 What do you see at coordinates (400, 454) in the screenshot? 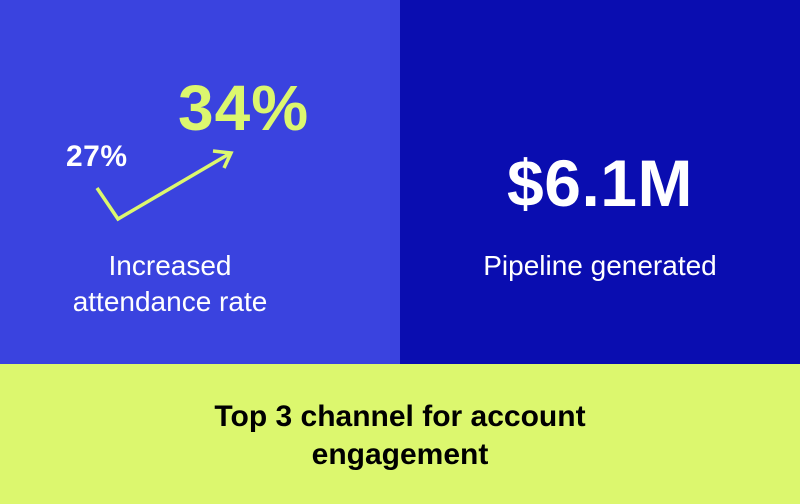
I see `engagement-caption-line2: engagement` at bounding box center [400, 454].